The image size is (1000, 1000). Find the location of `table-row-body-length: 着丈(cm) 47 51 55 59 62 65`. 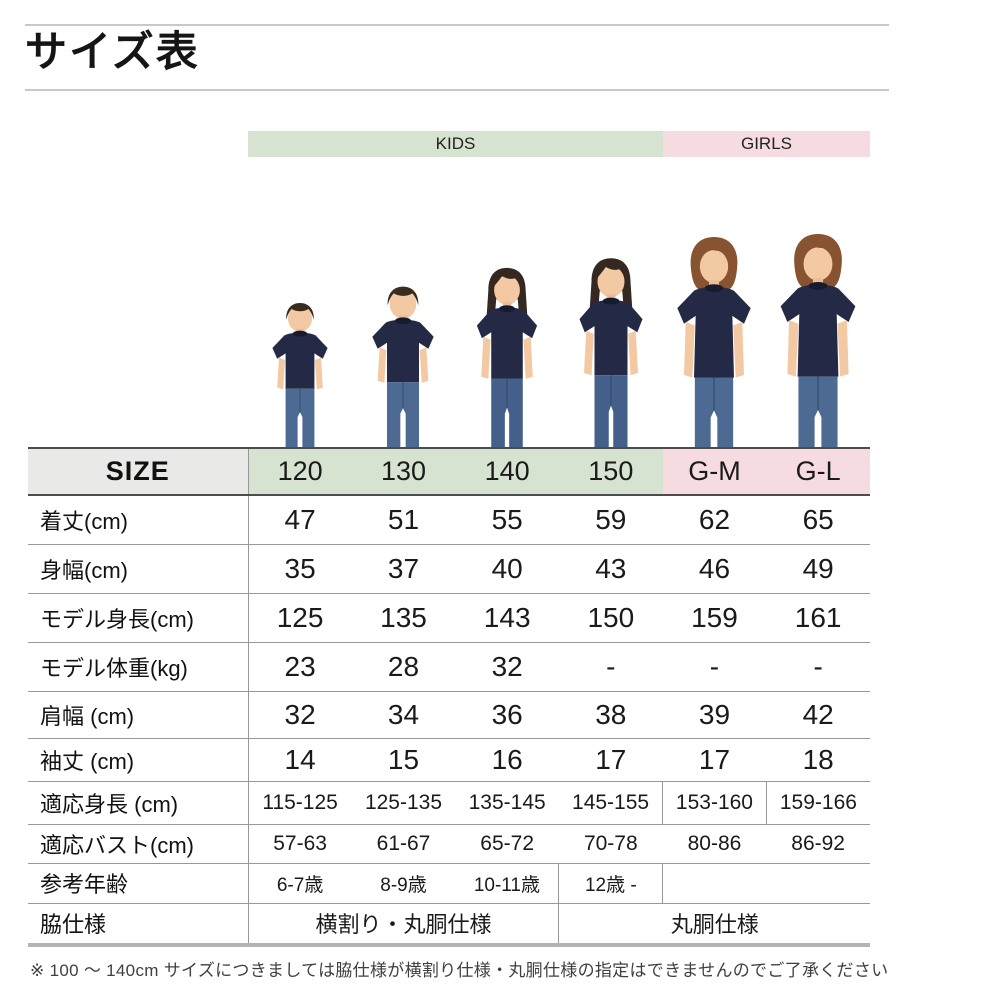

table-row-body-length: 着丈(cm) 47 51 55 59 62 65 is located at coordinates (449, 520).